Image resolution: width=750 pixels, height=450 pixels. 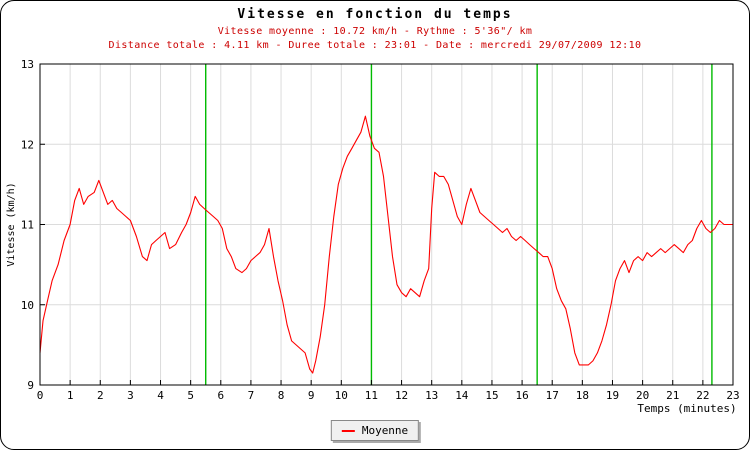 What do you see at coordinates (160, 395) in the screenshot?
I see `svg-text: 4` at bounding box center [160, 395].